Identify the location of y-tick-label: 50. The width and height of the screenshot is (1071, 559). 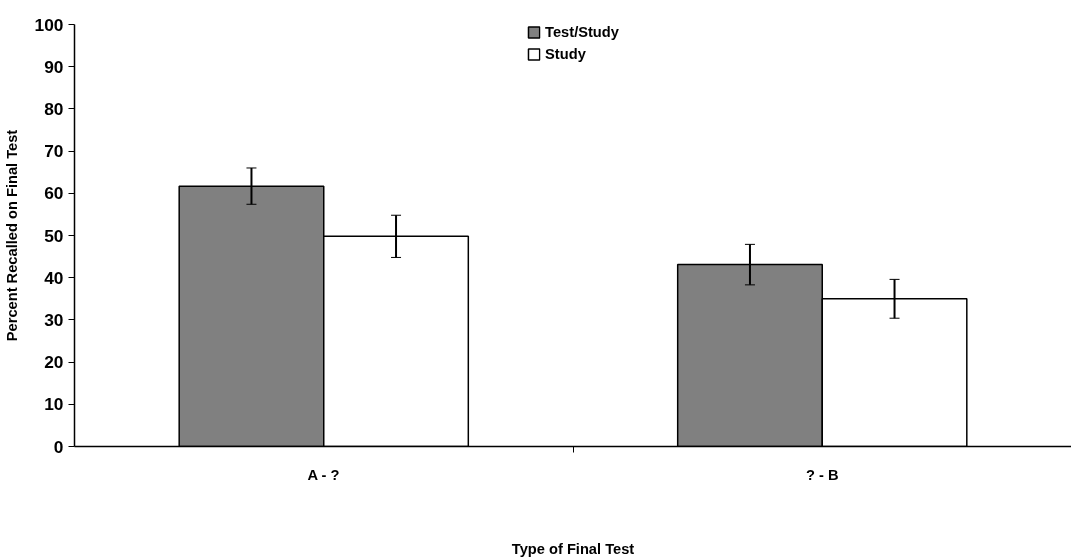
(54, 235).